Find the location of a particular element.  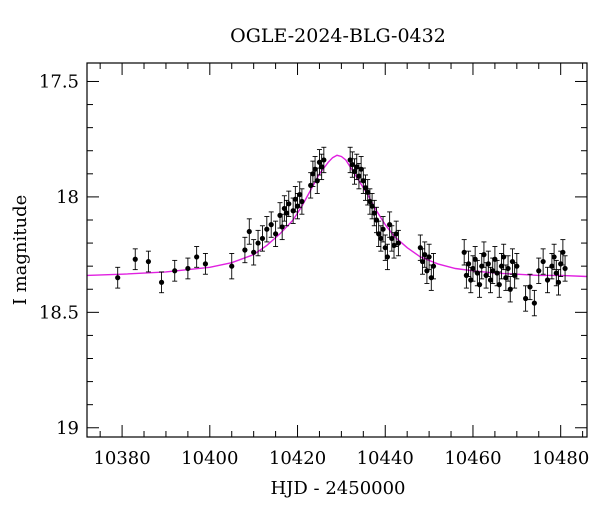

y-tick-label: 18 is located at coordinates (67, 197).